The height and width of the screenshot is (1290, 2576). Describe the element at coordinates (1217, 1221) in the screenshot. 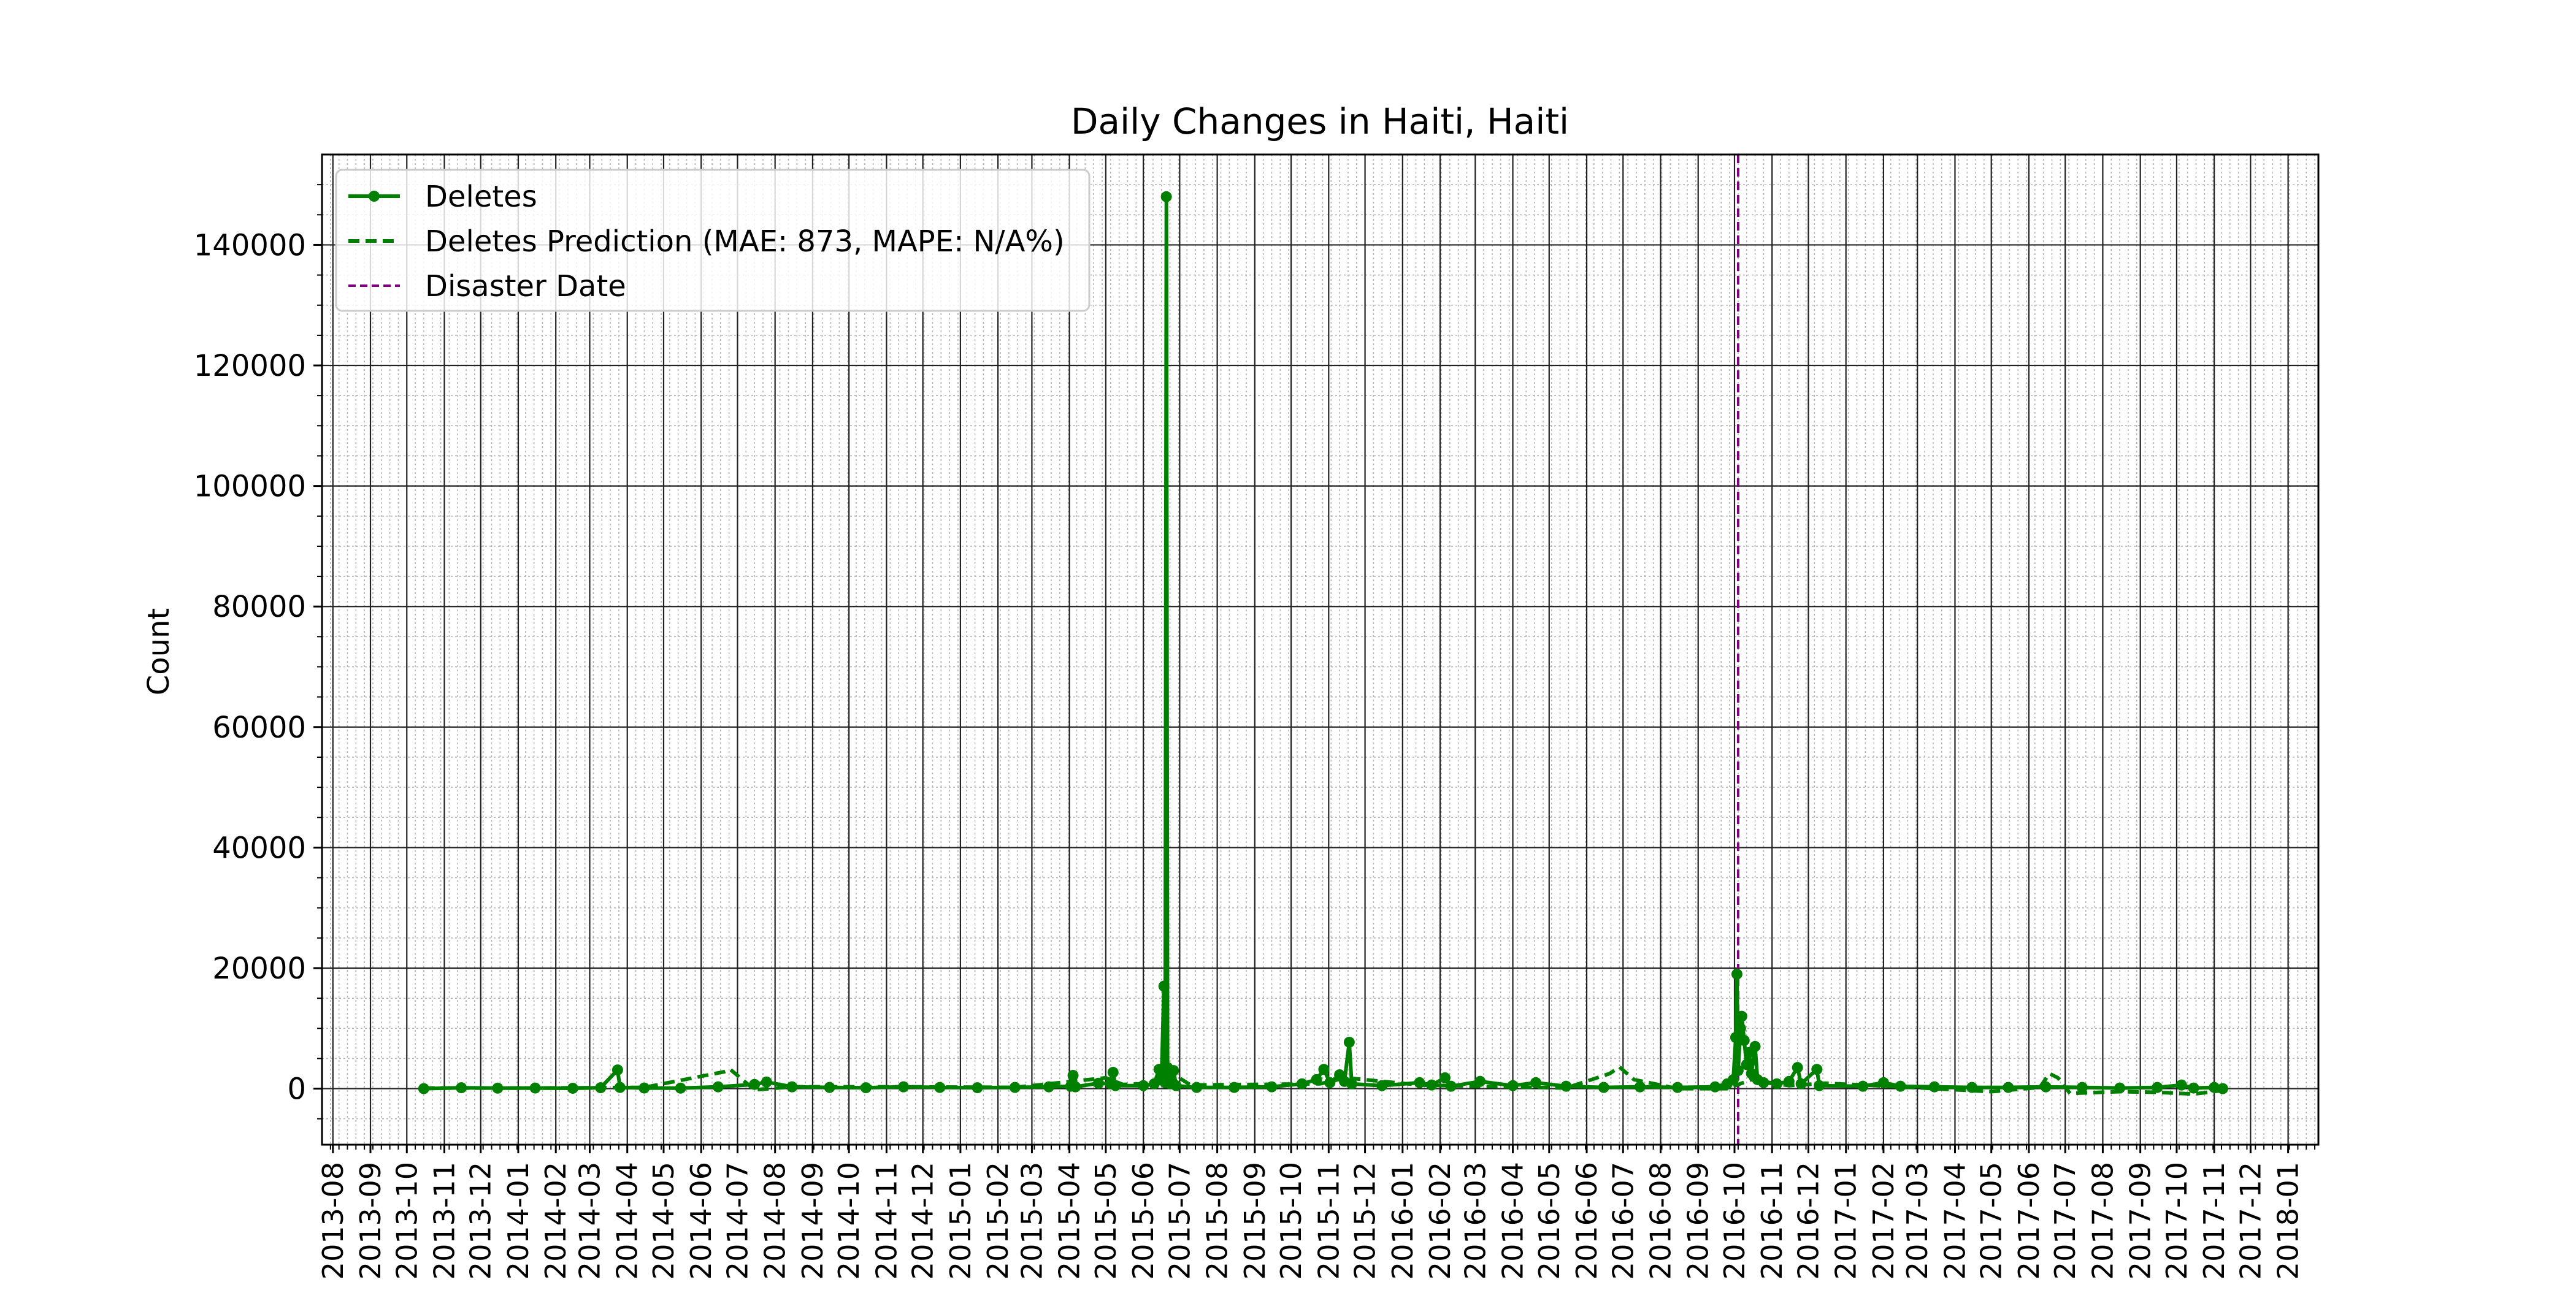

I see `x-tick-label: 2015-08` at that location.